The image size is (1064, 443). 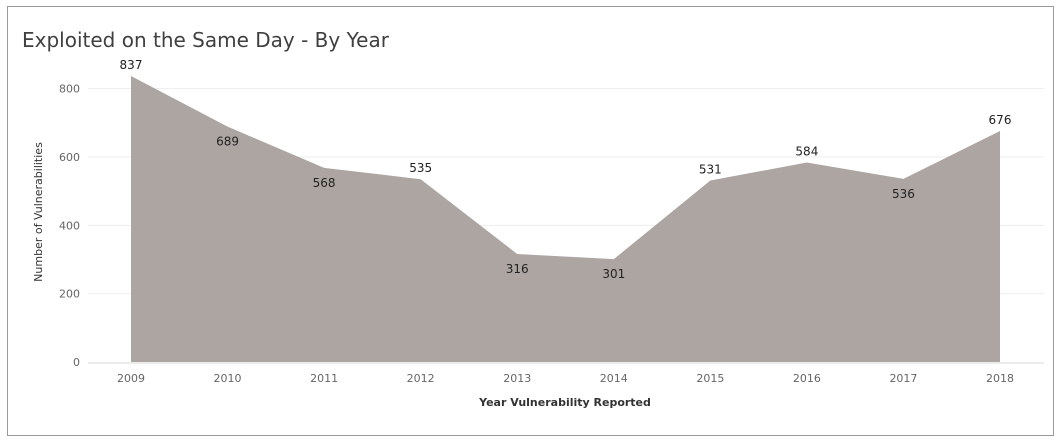 I want to click on data-label: 584, so click(x=806, y=151).